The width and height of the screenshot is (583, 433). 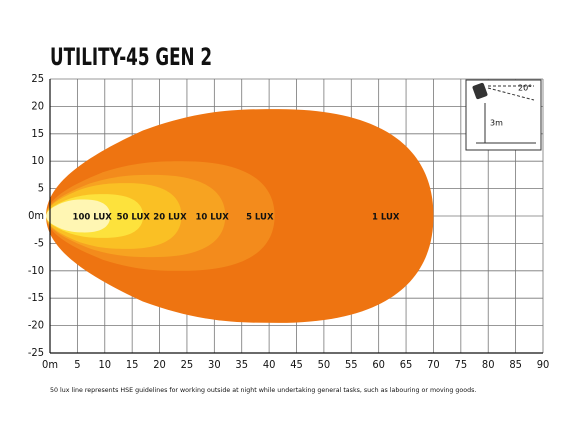 I want to click on y-tick-label: 25, so click(x=37, y=78).